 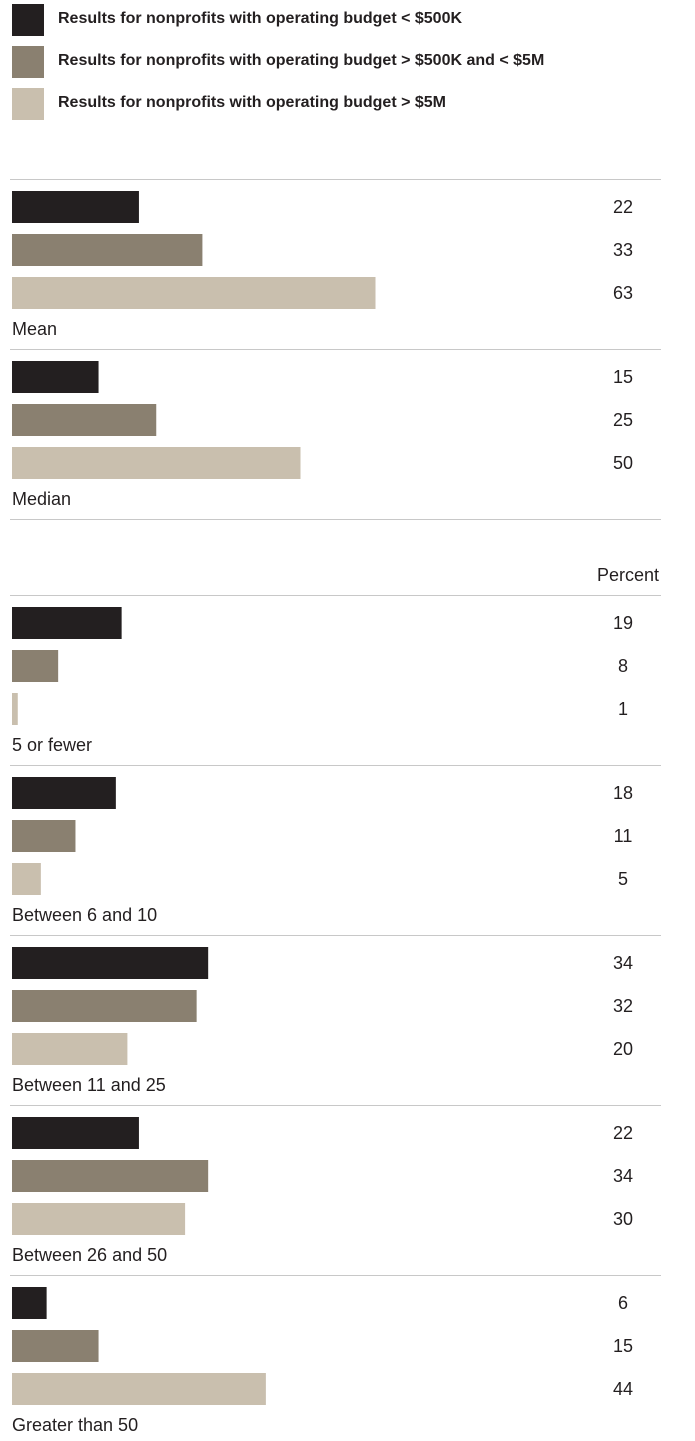 I want to click on data-label-between-26-and-50-series-1: 22, so click(x=623, y=1133).